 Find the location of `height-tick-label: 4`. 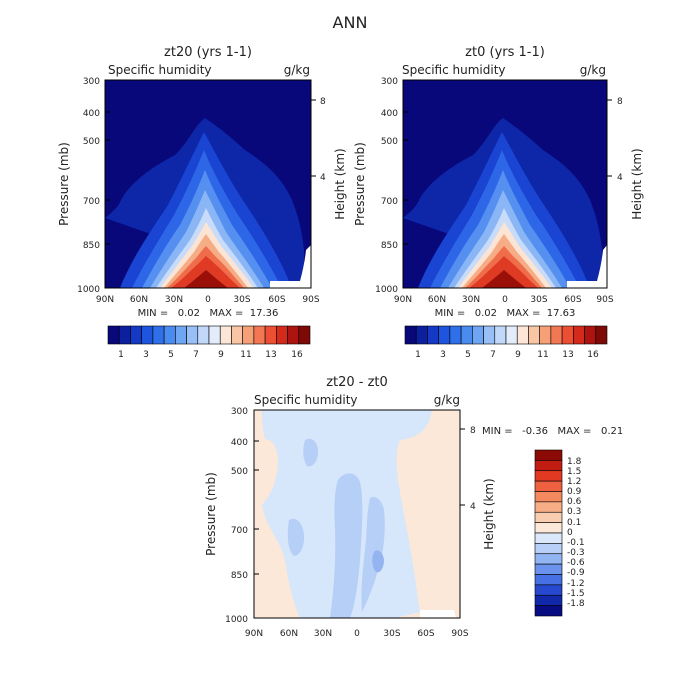

height-tick-label: 4 is located at coordinates (473, 507).